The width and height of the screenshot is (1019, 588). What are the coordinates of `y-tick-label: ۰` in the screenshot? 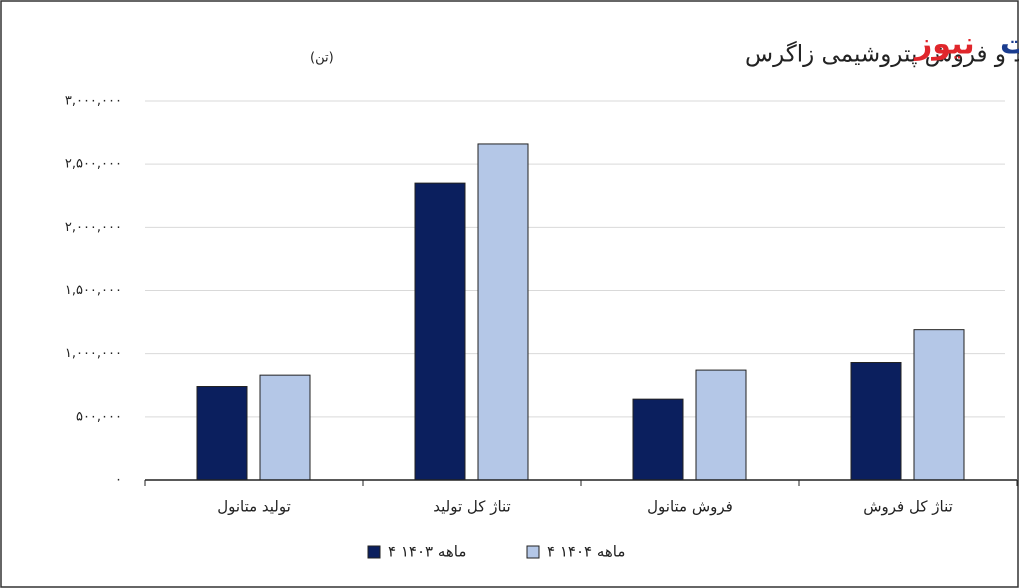 It's located at (118, 480).